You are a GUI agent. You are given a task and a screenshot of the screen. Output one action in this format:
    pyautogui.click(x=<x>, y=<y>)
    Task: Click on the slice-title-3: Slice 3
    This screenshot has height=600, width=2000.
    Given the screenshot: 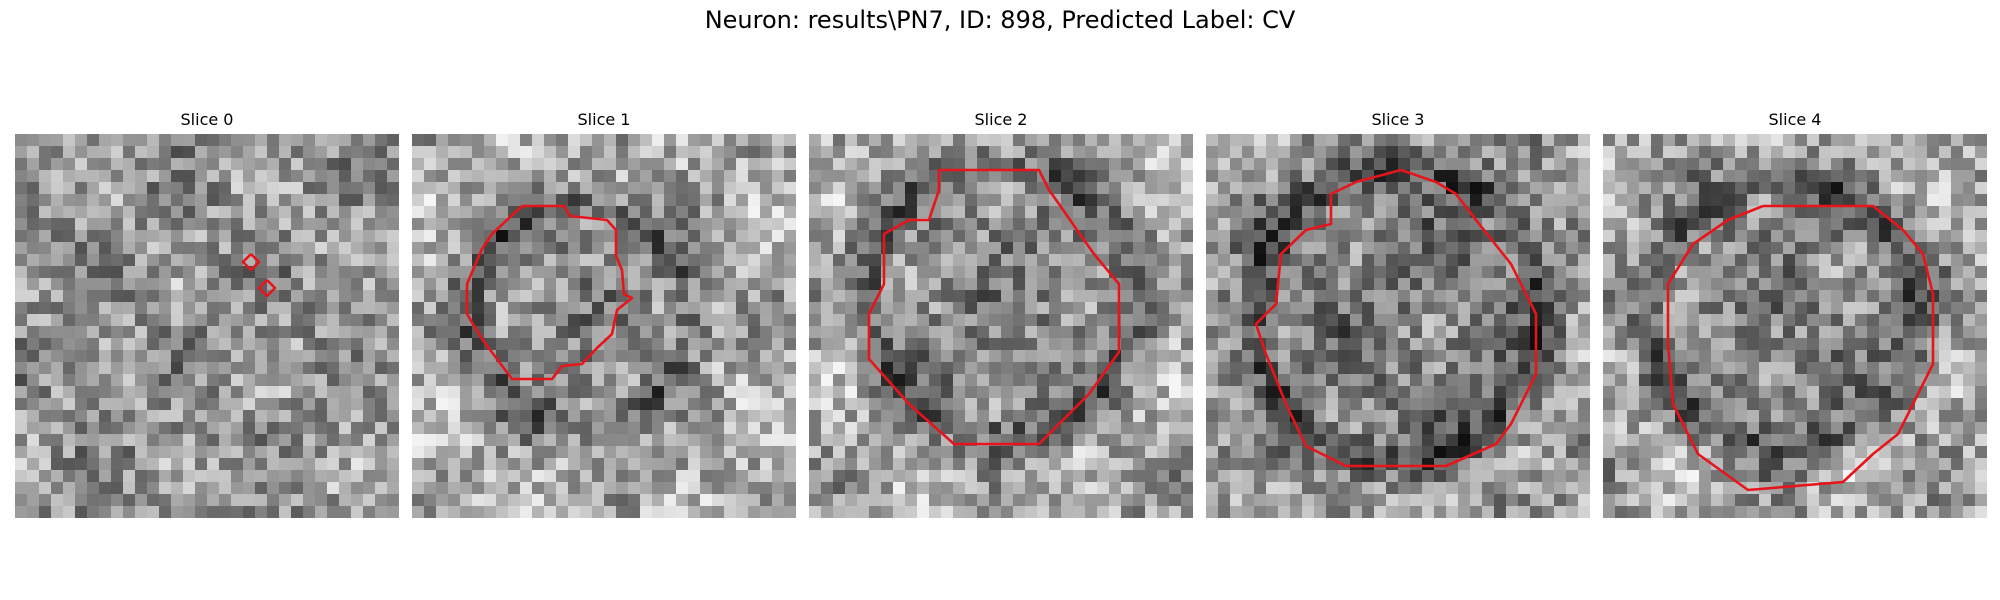 What is the action you would take?
    pyautogui.click(x=1398, y=119)
    